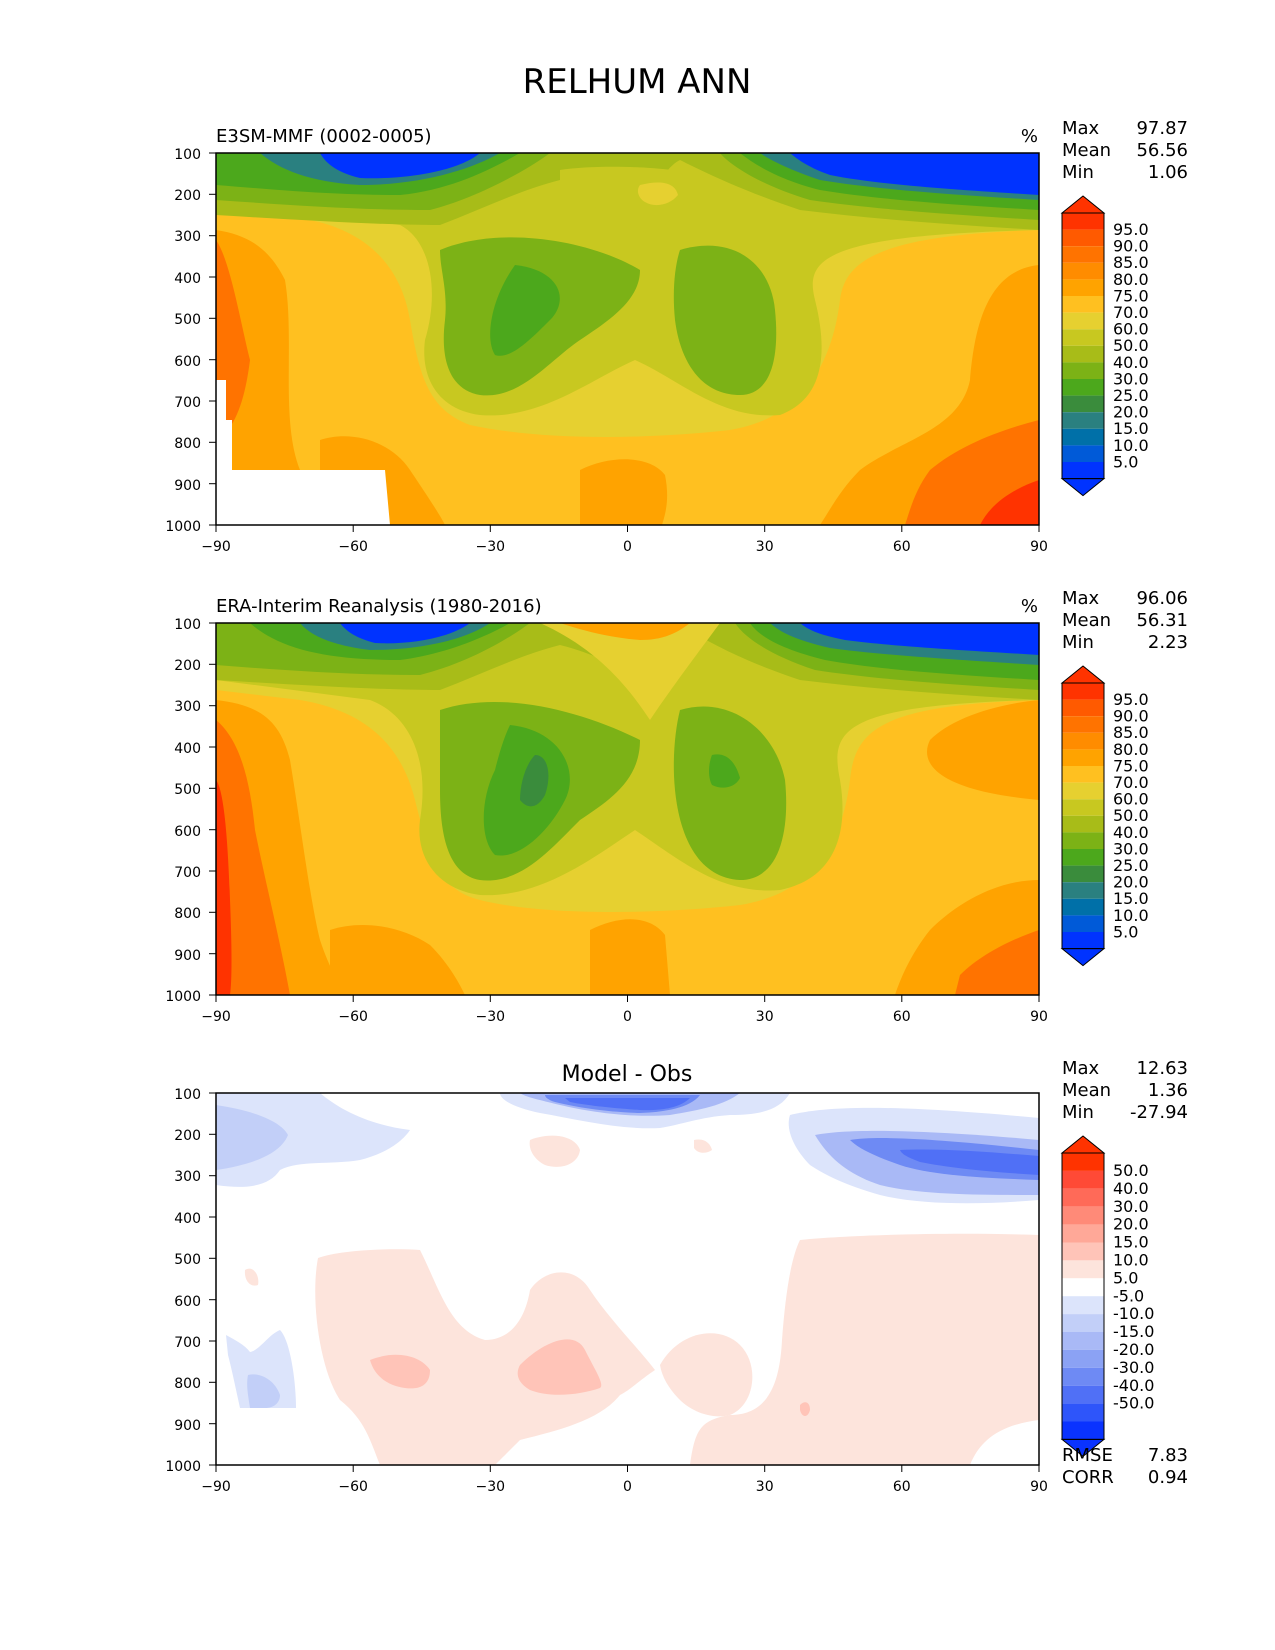 The image size is (1275, 1650). What do you see at coordinates (997, 962) in the screenshot?
I see `panel-ref-band-right-deep` at bounding box center [997, 962].